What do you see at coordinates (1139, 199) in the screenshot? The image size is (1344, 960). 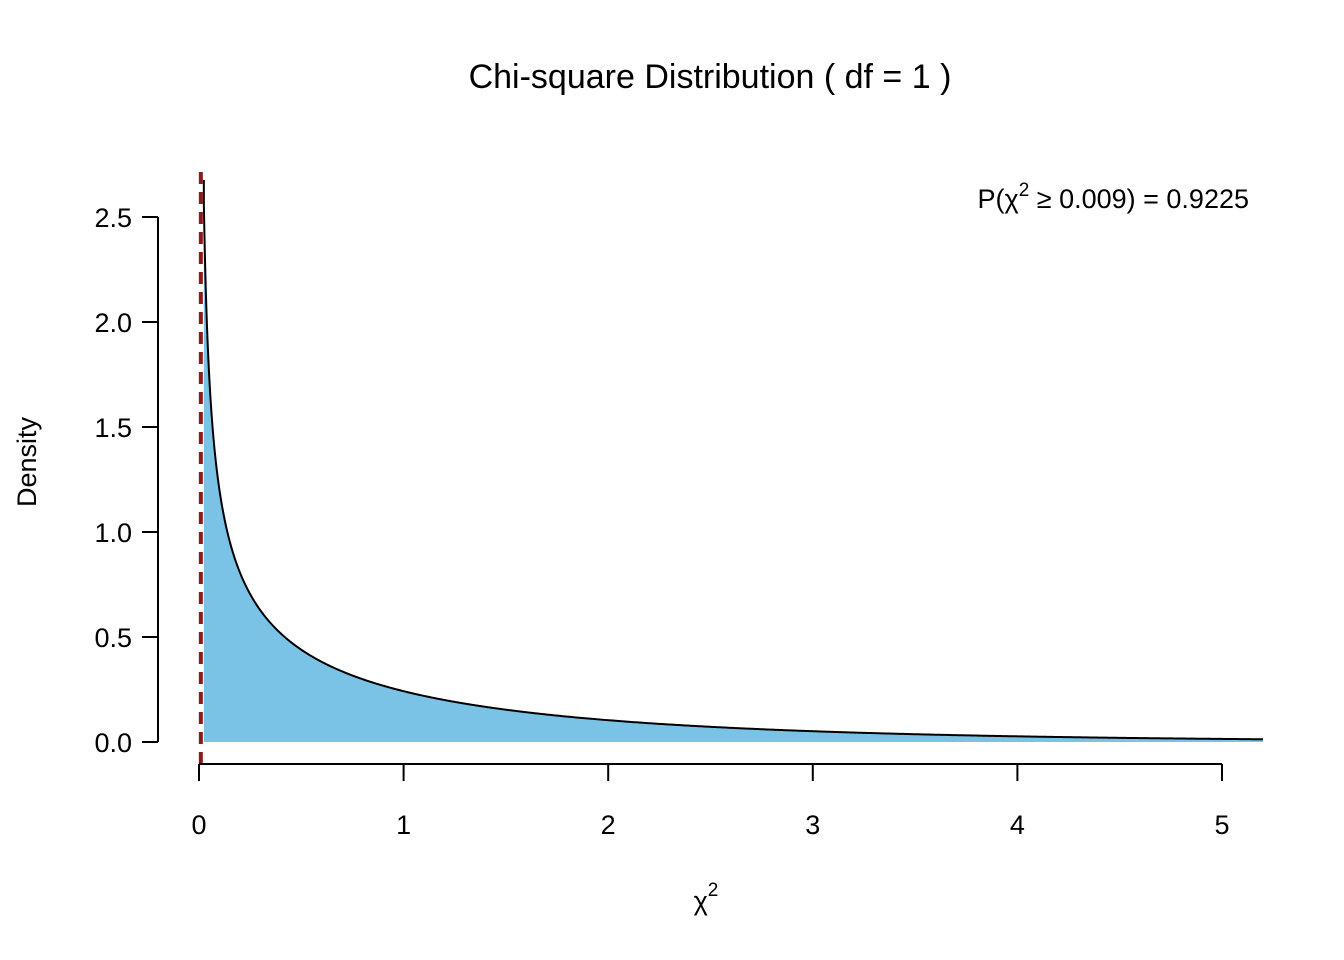 I see `annotation-suffix: ≥ 0.009) = 0.9225` at bounding box center [1139, 199].